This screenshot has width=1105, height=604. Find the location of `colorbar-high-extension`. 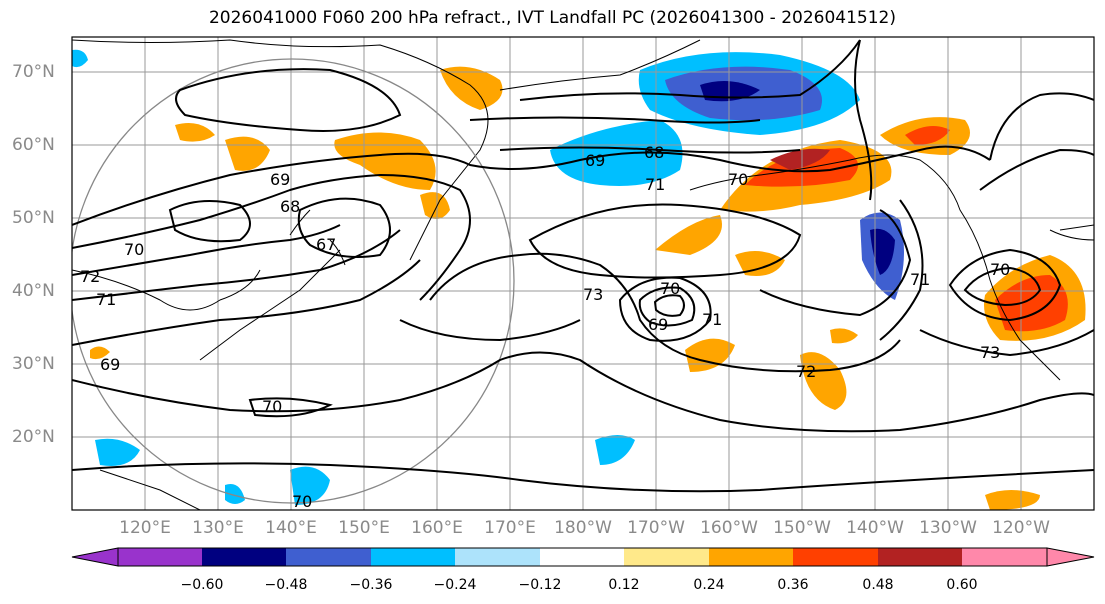

colorbar-high-extension is located at coordinates (1070, 557).